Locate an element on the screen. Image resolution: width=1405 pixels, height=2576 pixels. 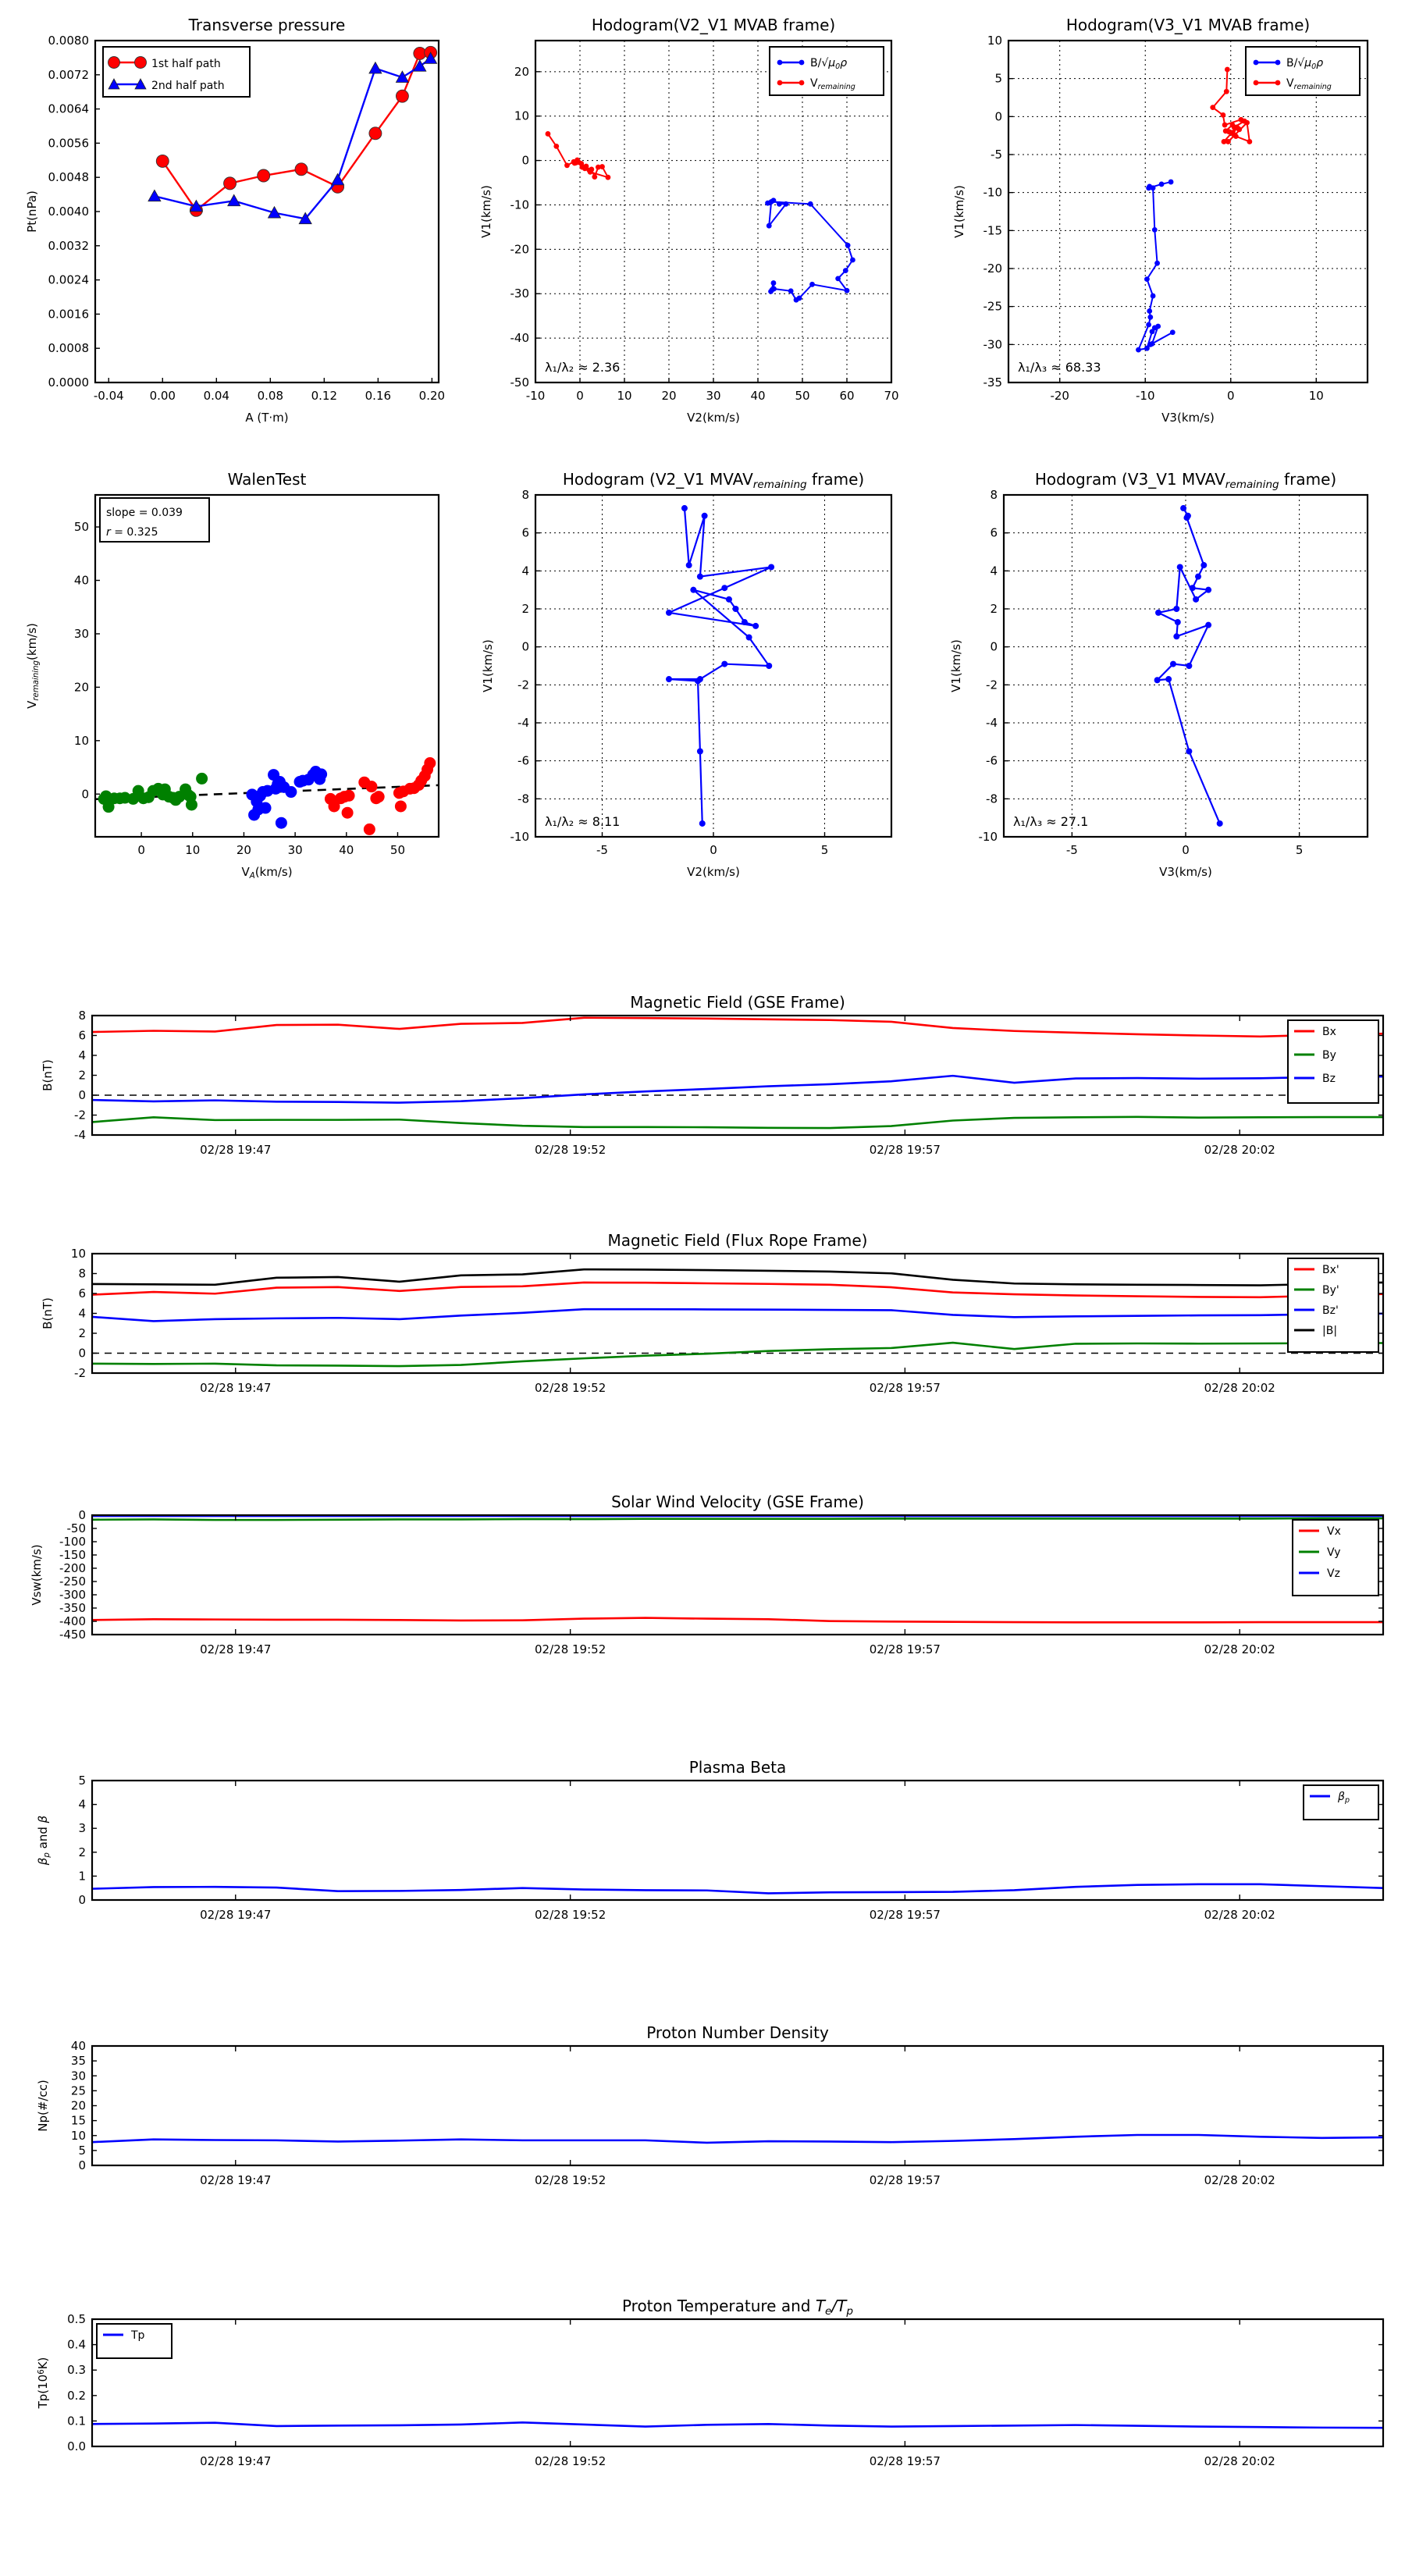
hodogram-v2v1-mvavrem-xtick: 0 is located at coordinates (714, 850).